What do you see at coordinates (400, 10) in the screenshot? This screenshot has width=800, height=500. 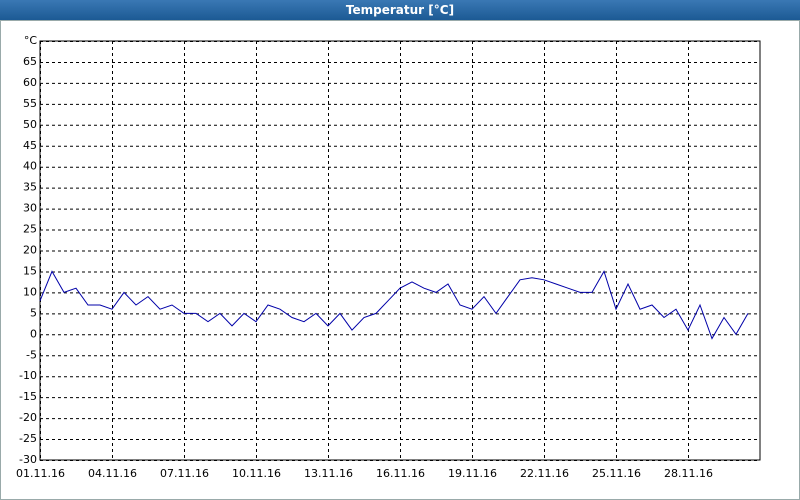 I see `title-bar: Temperatur [°C]` at bounding box center [400, 10].